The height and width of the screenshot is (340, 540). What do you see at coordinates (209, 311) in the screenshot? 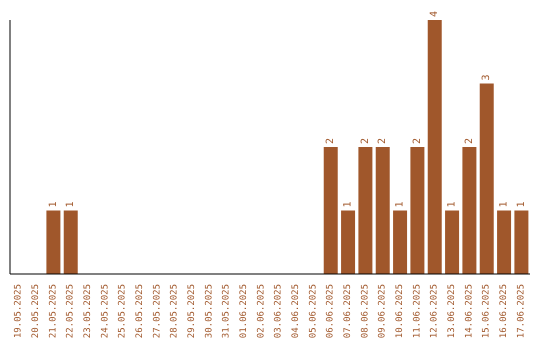
I see `x-tick-label: 30.05.2025` at bounding box center [209, 311].